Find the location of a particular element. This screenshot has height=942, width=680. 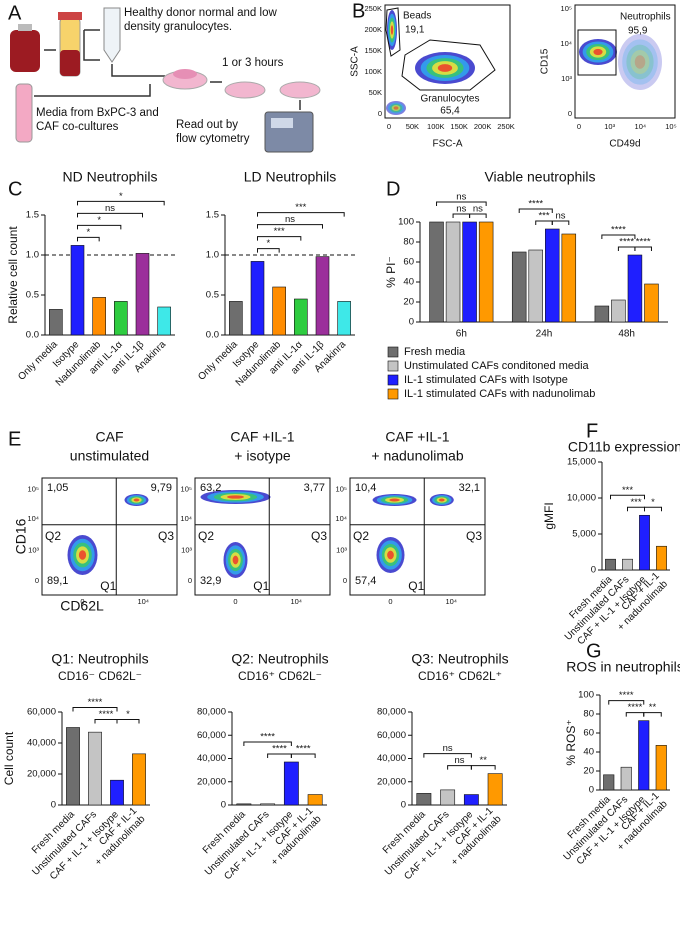

plot-frame is located at coordinates (417, 536).